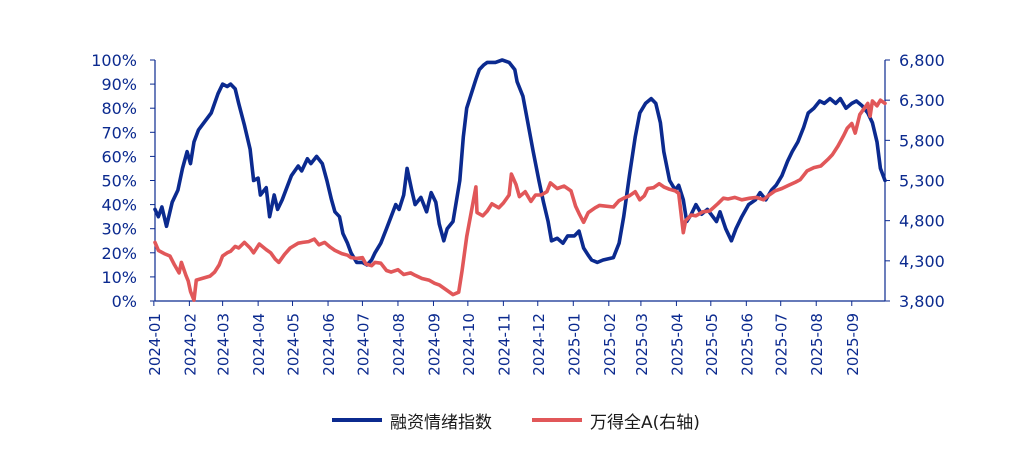 The width and height of the screenshot is (1024, 451). I want to click on legend-label-wind-all-a: 万得全A(右轴), so click(645, 422).